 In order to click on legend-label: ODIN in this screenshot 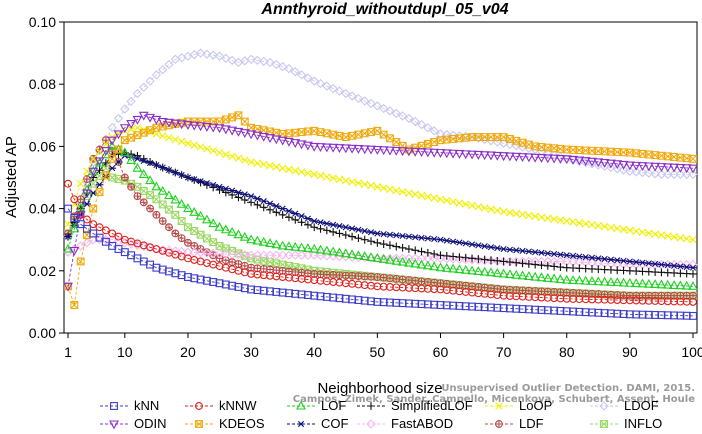, I will do `click(150, 423)`.